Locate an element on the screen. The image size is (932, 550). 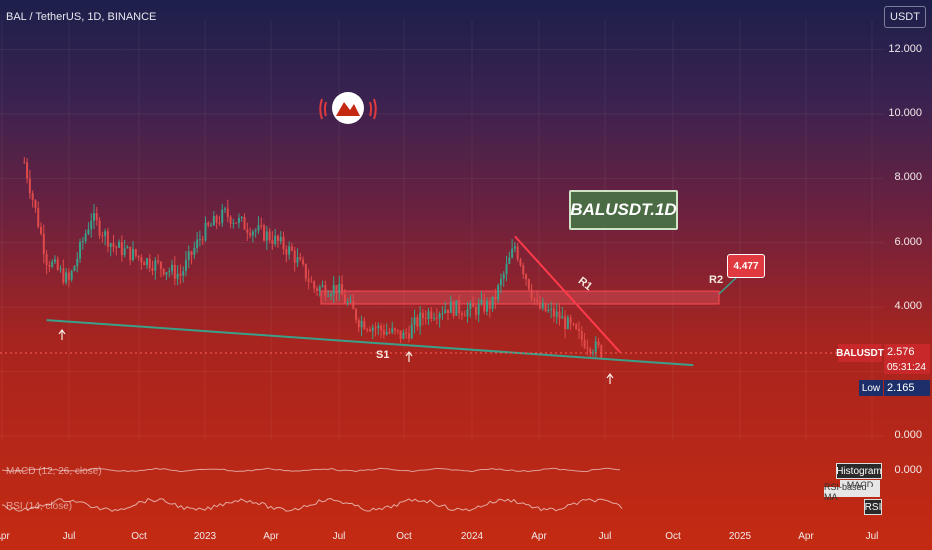
macd-legend: MACD (12, 26, close) is located at coordinates (54, 471).